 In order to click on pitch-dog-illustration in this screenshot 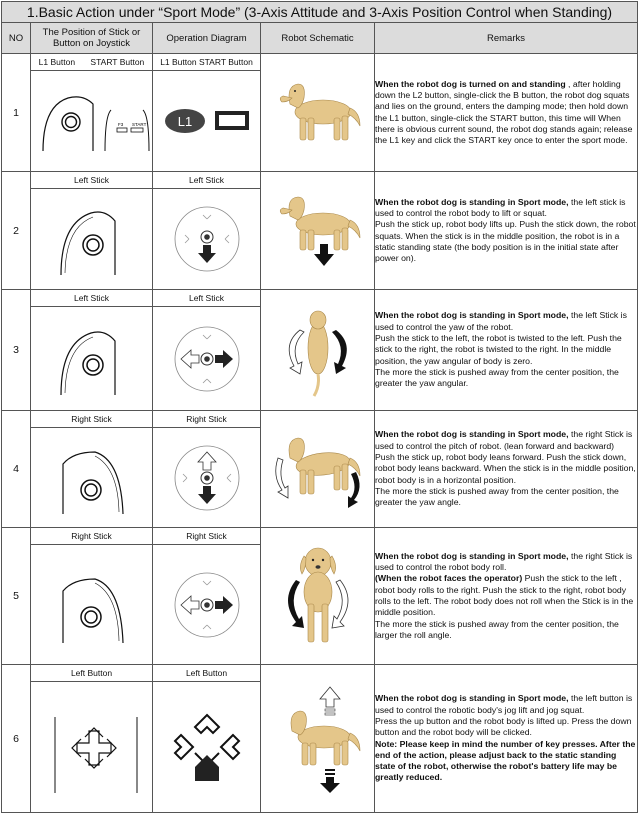, I will do `click(317, 472)`.